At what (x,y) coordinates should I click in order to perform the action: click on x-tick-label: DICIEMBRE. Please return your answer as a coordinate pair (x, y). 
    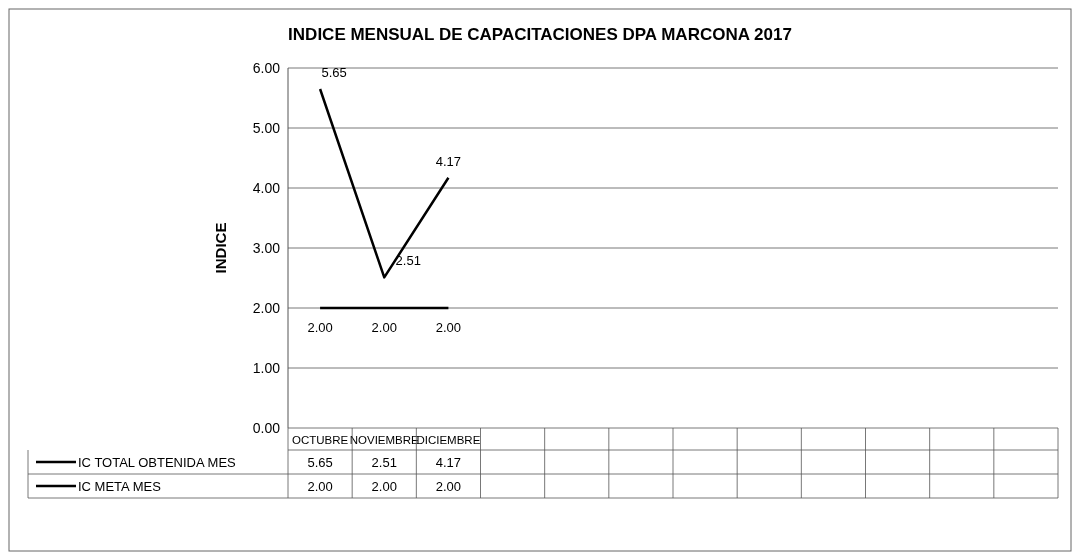
    Looking at the image, I should click on (448, 440).